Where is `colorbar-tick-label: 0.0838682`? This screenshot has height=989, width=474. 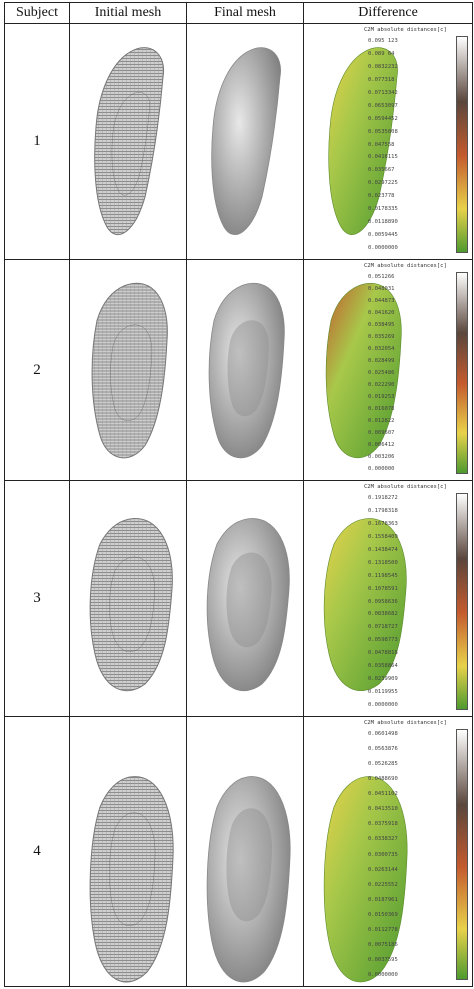
colorbar-tick-label: 0.0838682 is located at coordinates (383, 614).